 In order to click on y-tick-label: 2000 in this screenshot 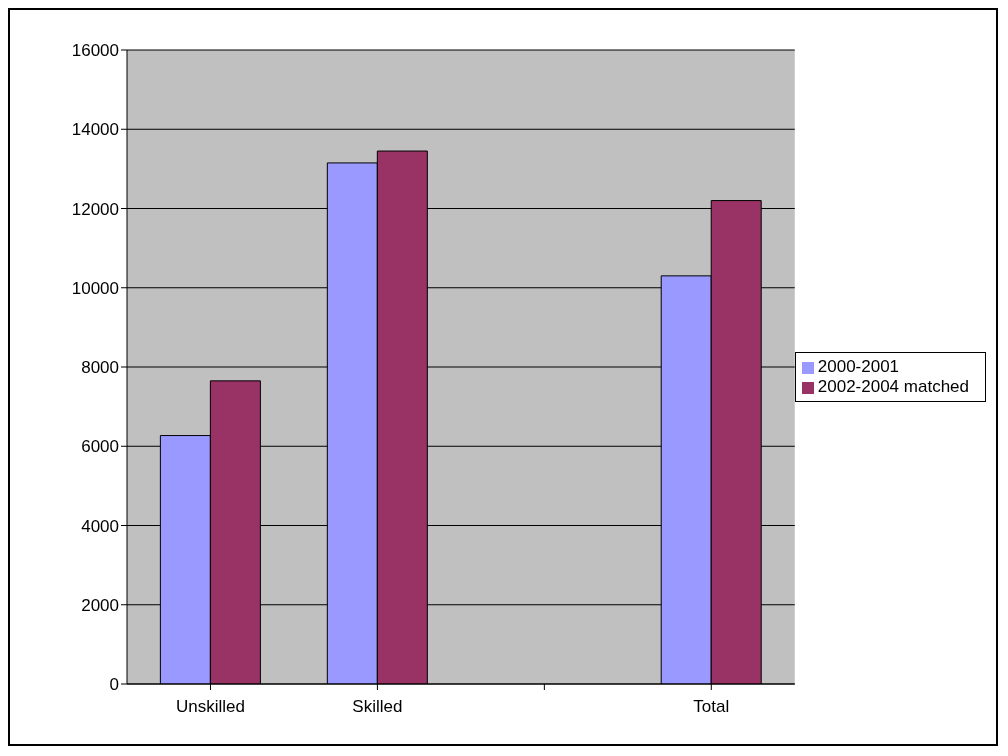, I will do `click(100, 605)`.